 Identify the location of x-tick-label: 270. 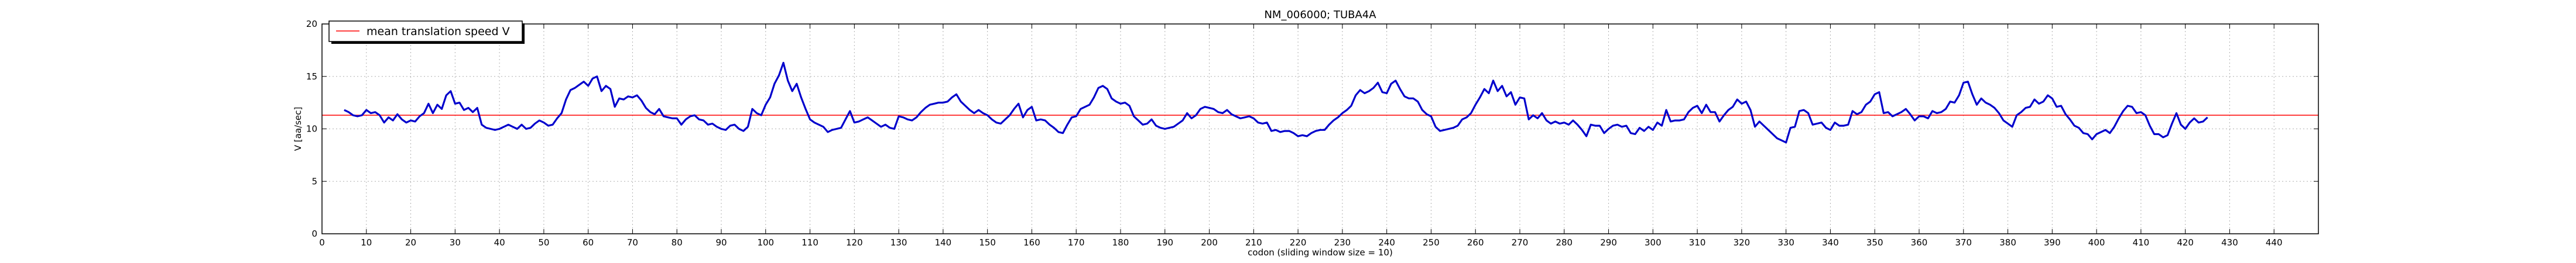
(1520, 242).